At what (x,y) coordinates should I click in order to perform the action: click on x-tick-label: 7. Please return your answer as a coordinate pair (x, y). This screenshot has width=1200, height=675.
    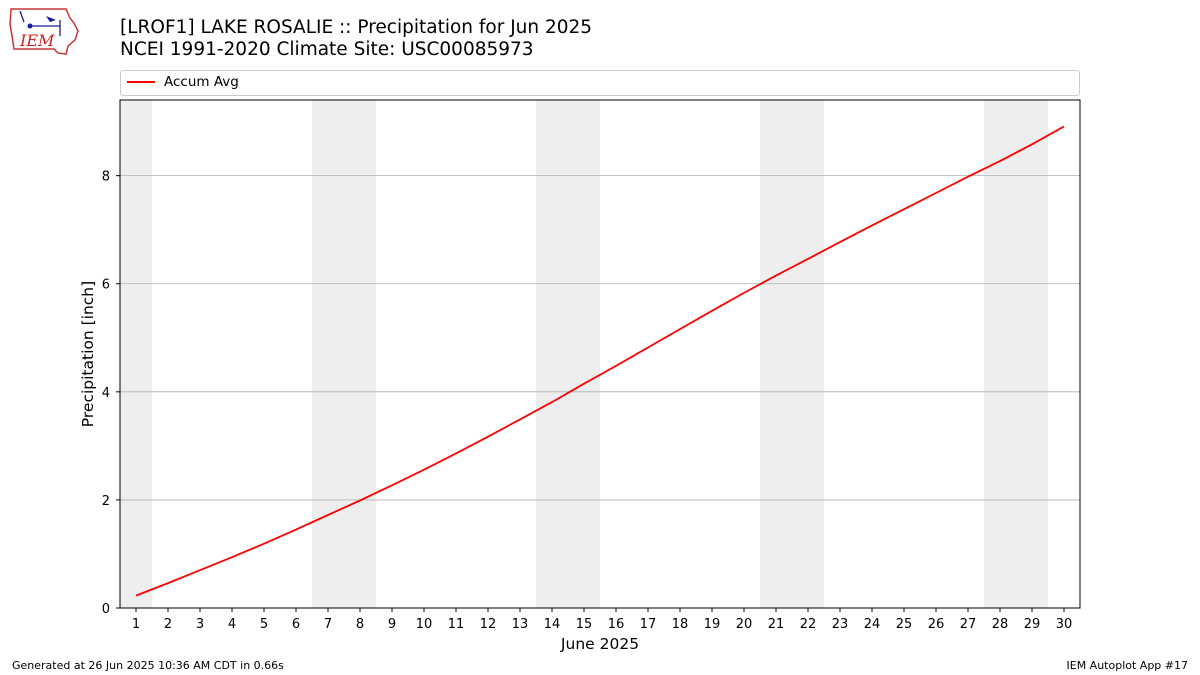
    Looking at the image, I should click on (328, 624).